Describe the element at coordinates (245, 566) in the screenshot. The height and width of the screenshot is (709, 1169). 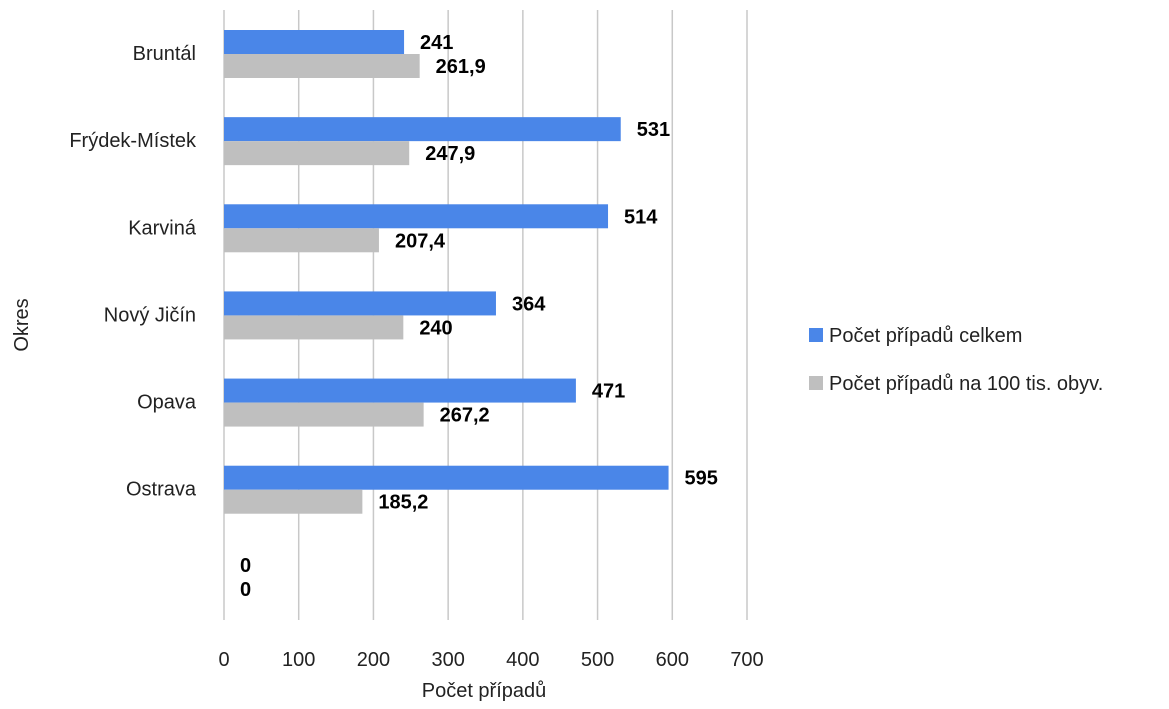
I see `data-label-s0-6: 0` at that location.